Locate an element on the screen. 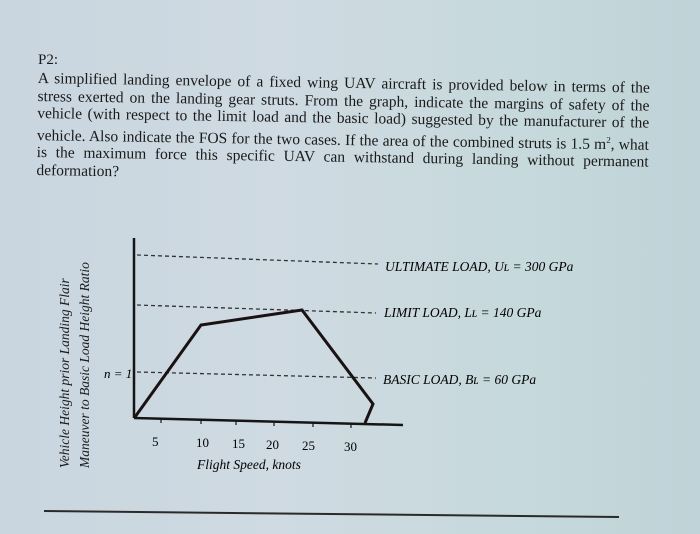 This screenshot has width=700, height=534. svg-text: 10 is located at coordinates (202, 442).